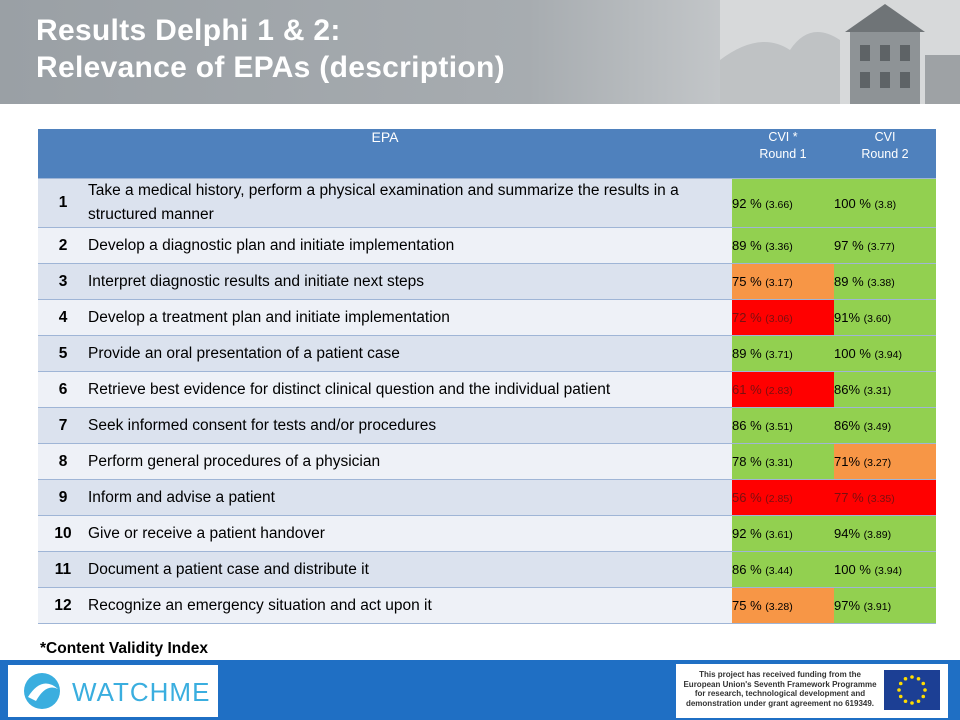  I want to click on watchme-logo: WATCHME, so click(113, 691).